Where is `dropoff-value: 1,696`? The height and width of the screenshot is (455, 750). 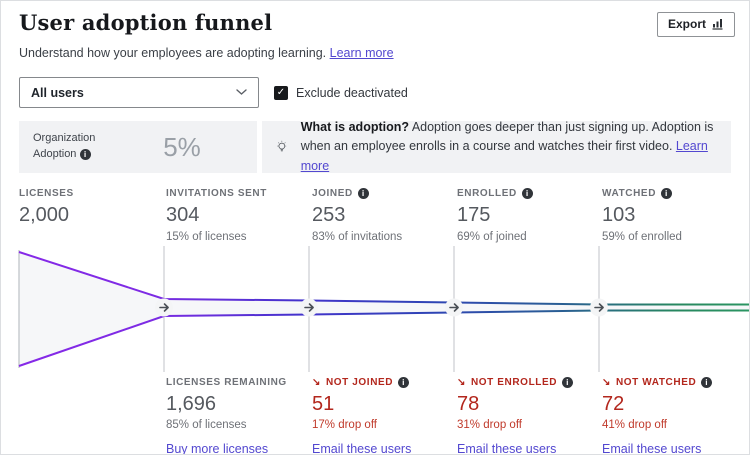
dropoff-value: 1,696 is located at coordinates (191, 404).